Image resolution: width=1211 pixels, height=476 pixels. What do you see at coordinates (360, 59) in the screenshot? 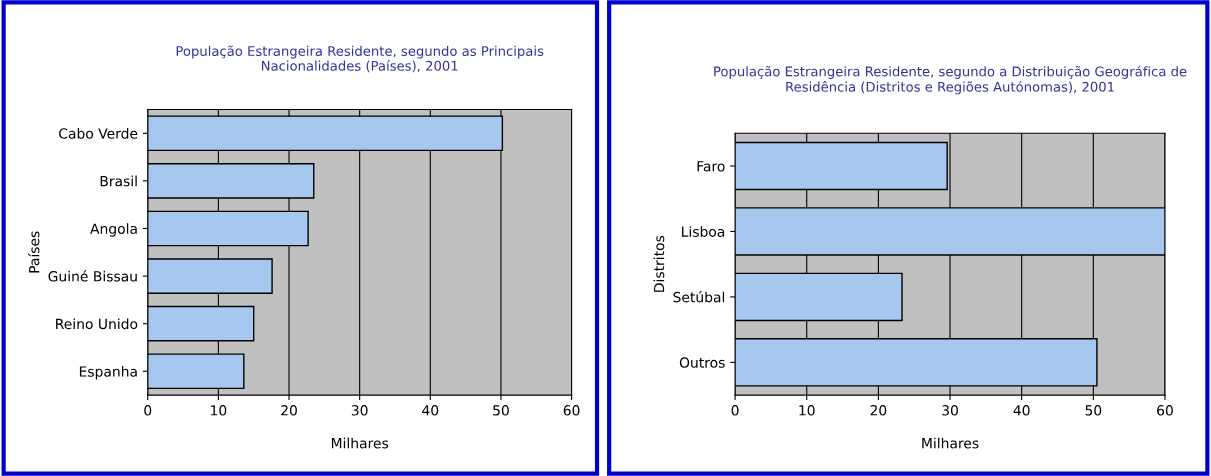
I see `chart-title: População Estrangeira Residente, segundo as Principais Nacionalidades (Países), 2001` at bounding box center [360, 59].